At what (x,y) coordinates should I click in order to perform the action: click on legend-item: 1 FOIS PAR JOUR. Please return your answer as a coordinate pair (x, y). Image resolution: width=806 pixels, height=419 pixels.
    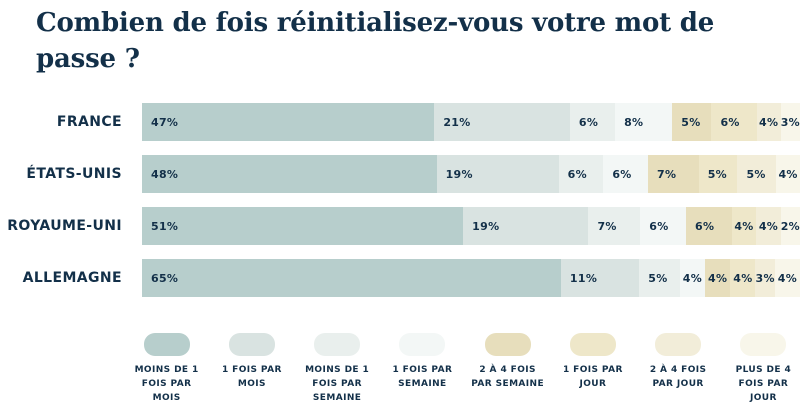
    Looking at the image, I should click on (592, 369).